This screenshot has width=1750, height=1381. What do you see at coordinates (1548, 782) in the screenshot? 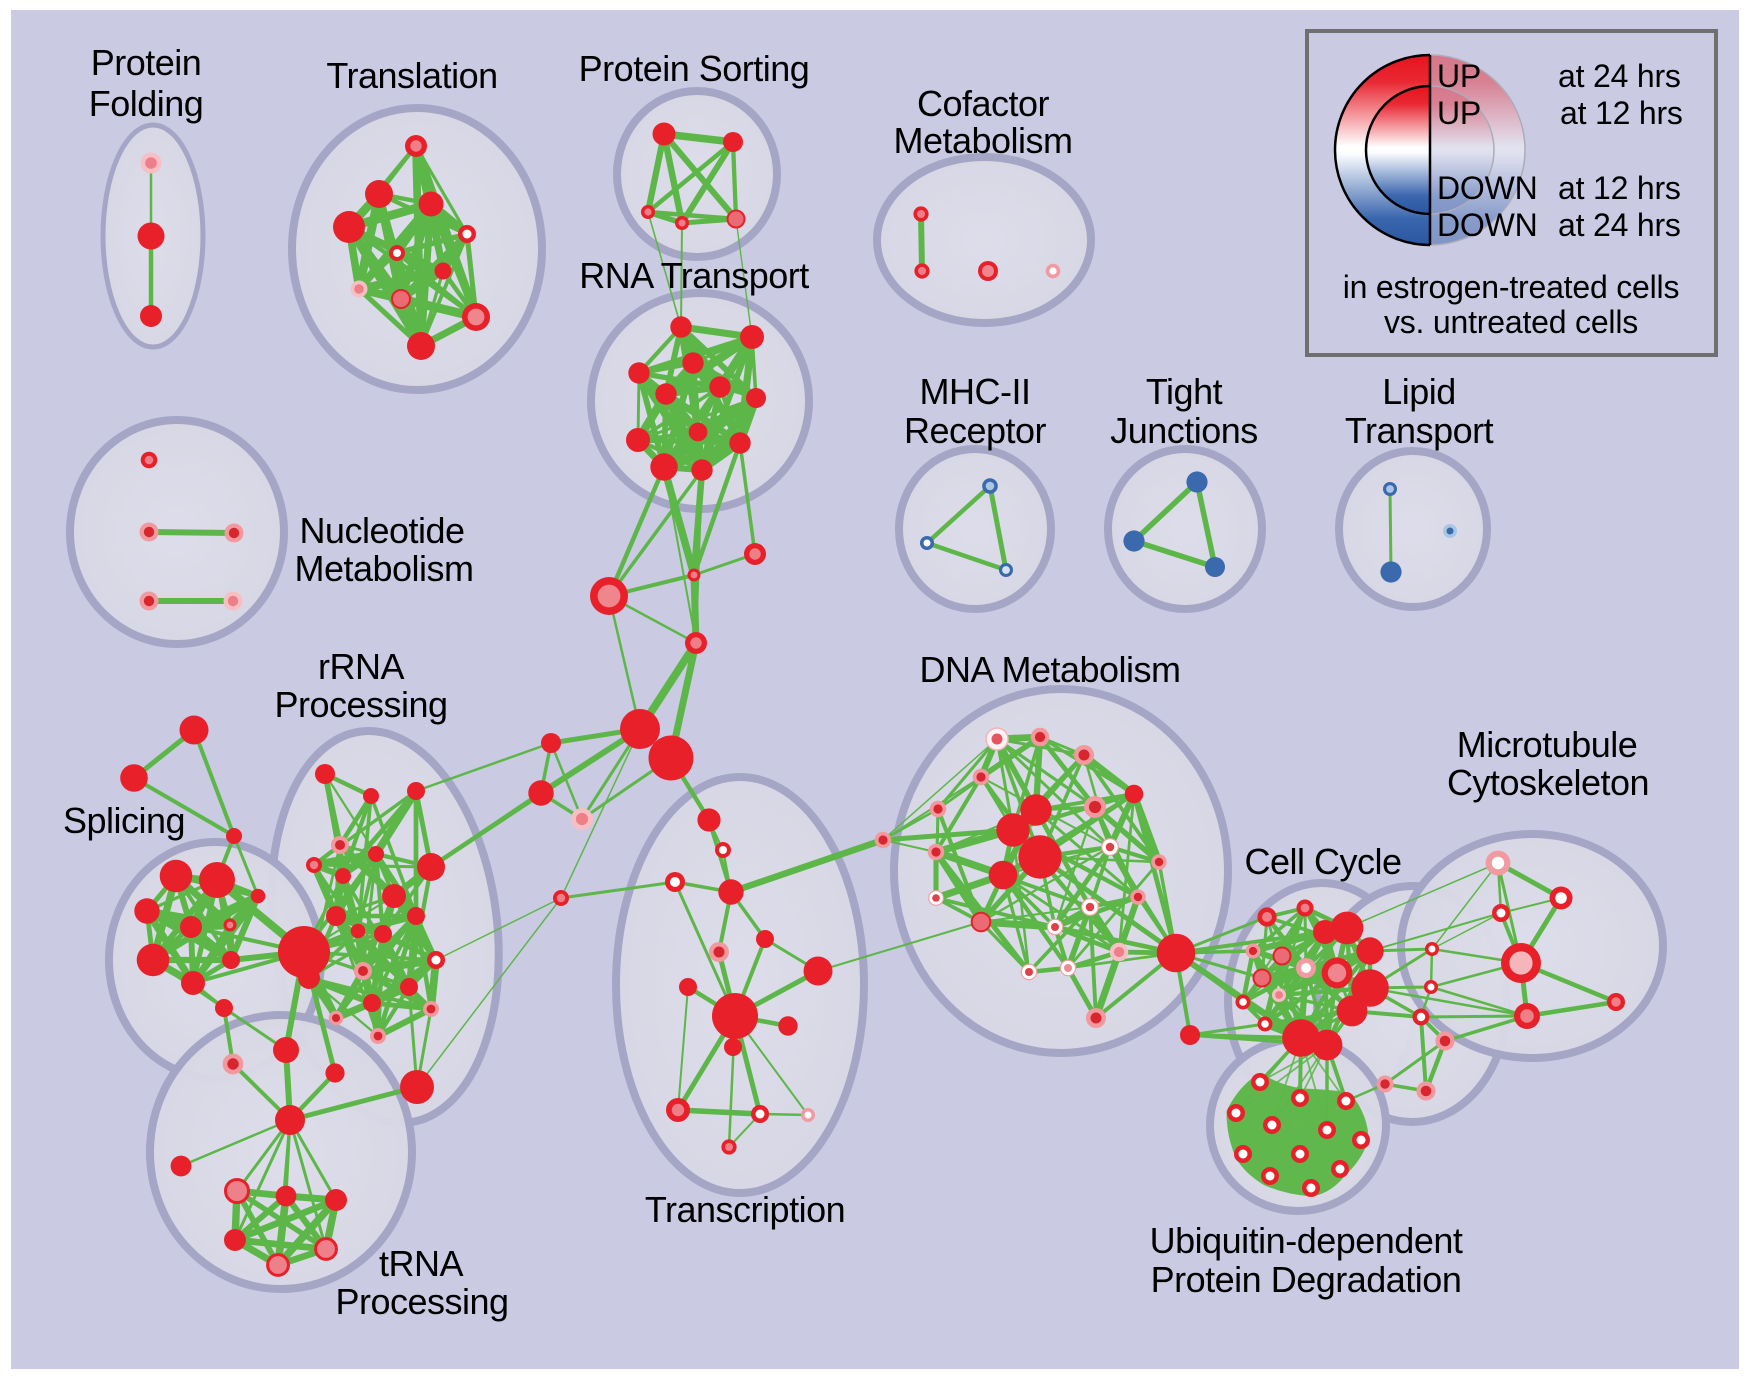
I see `svg-text: Cytoskeleton` at bounding box center [1548, 782].